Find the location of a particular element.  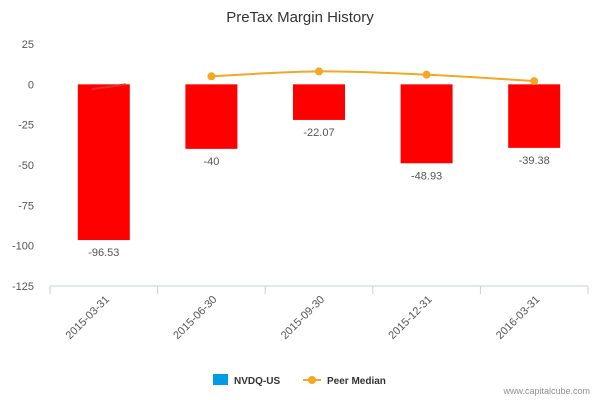

legend-label-nvdq: NVDQ-US is located at coordinates (257, 381).